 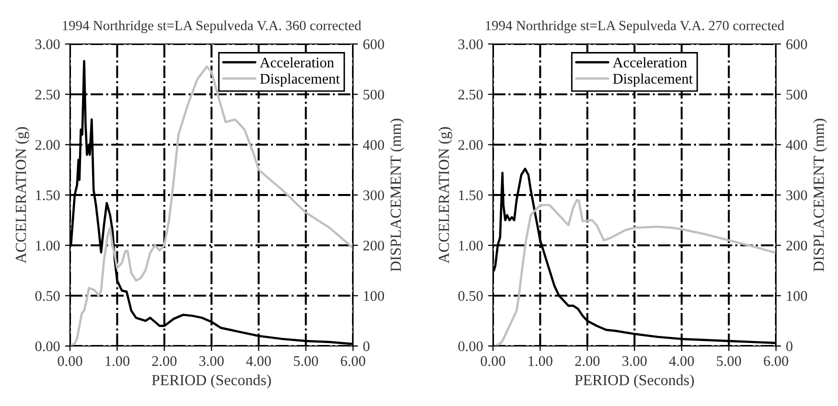 I want to click on chart-title: 1994 Northridge st=LA Sepulveda V.A. 270 corrected, so click(x=635, y=27).